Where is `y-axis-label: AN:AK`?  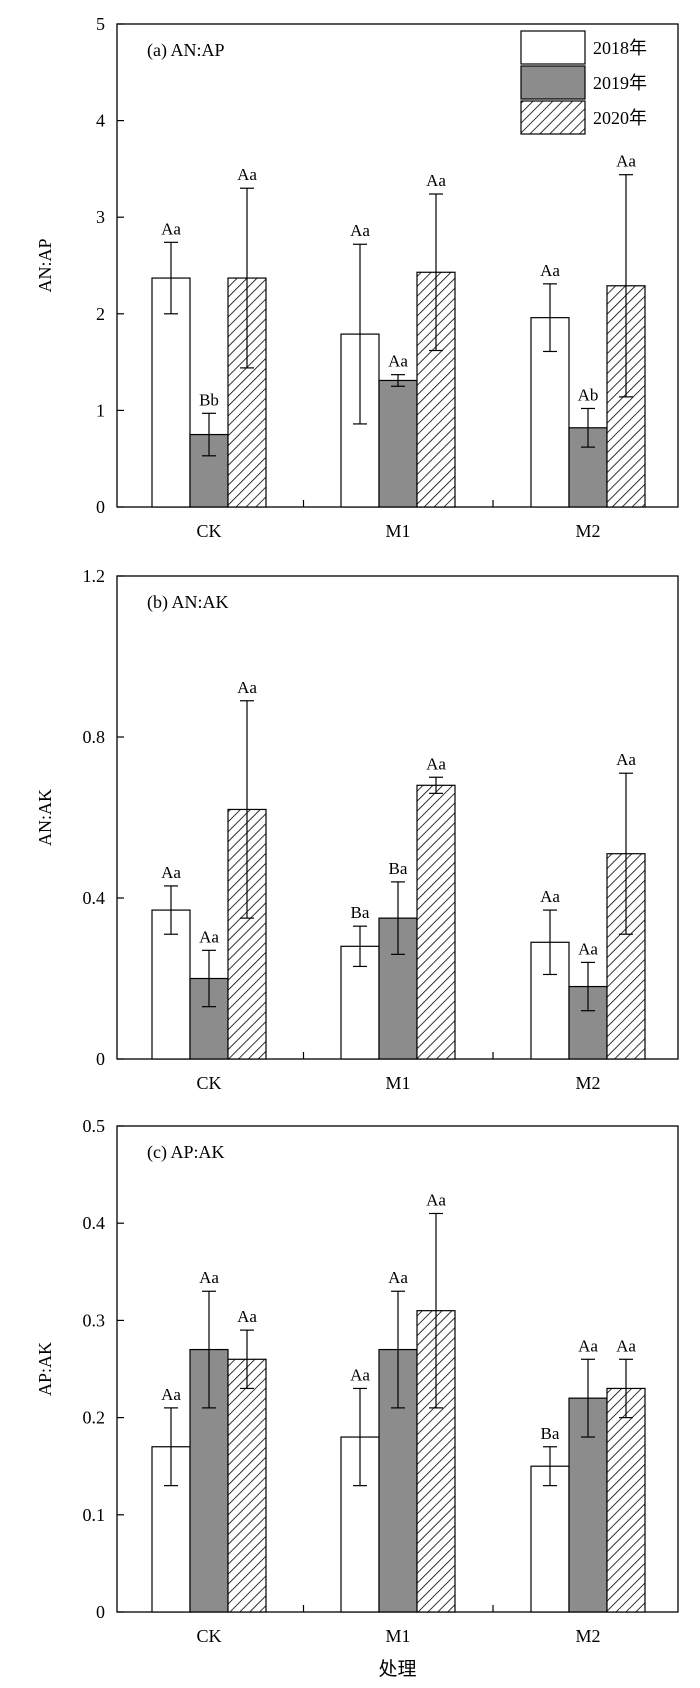
y-axis-label: AN:AK is located at coordinates (45, 817).